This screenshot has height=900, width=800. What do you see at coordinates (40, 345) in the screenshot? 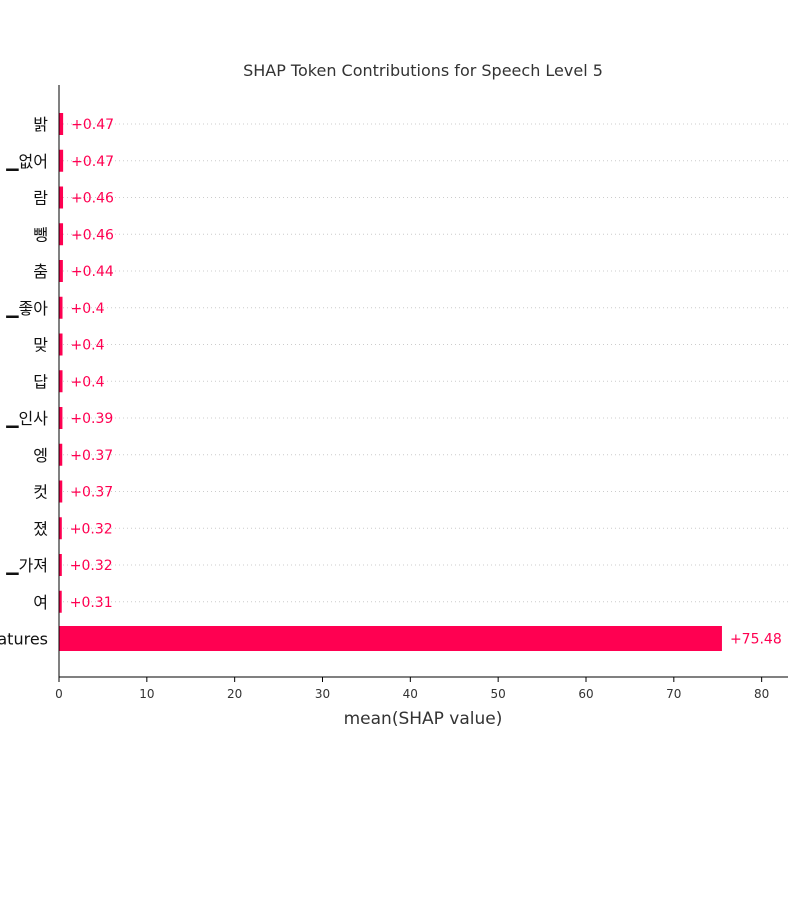
I see `category-label: 맞` at bounding box center [40, 345].